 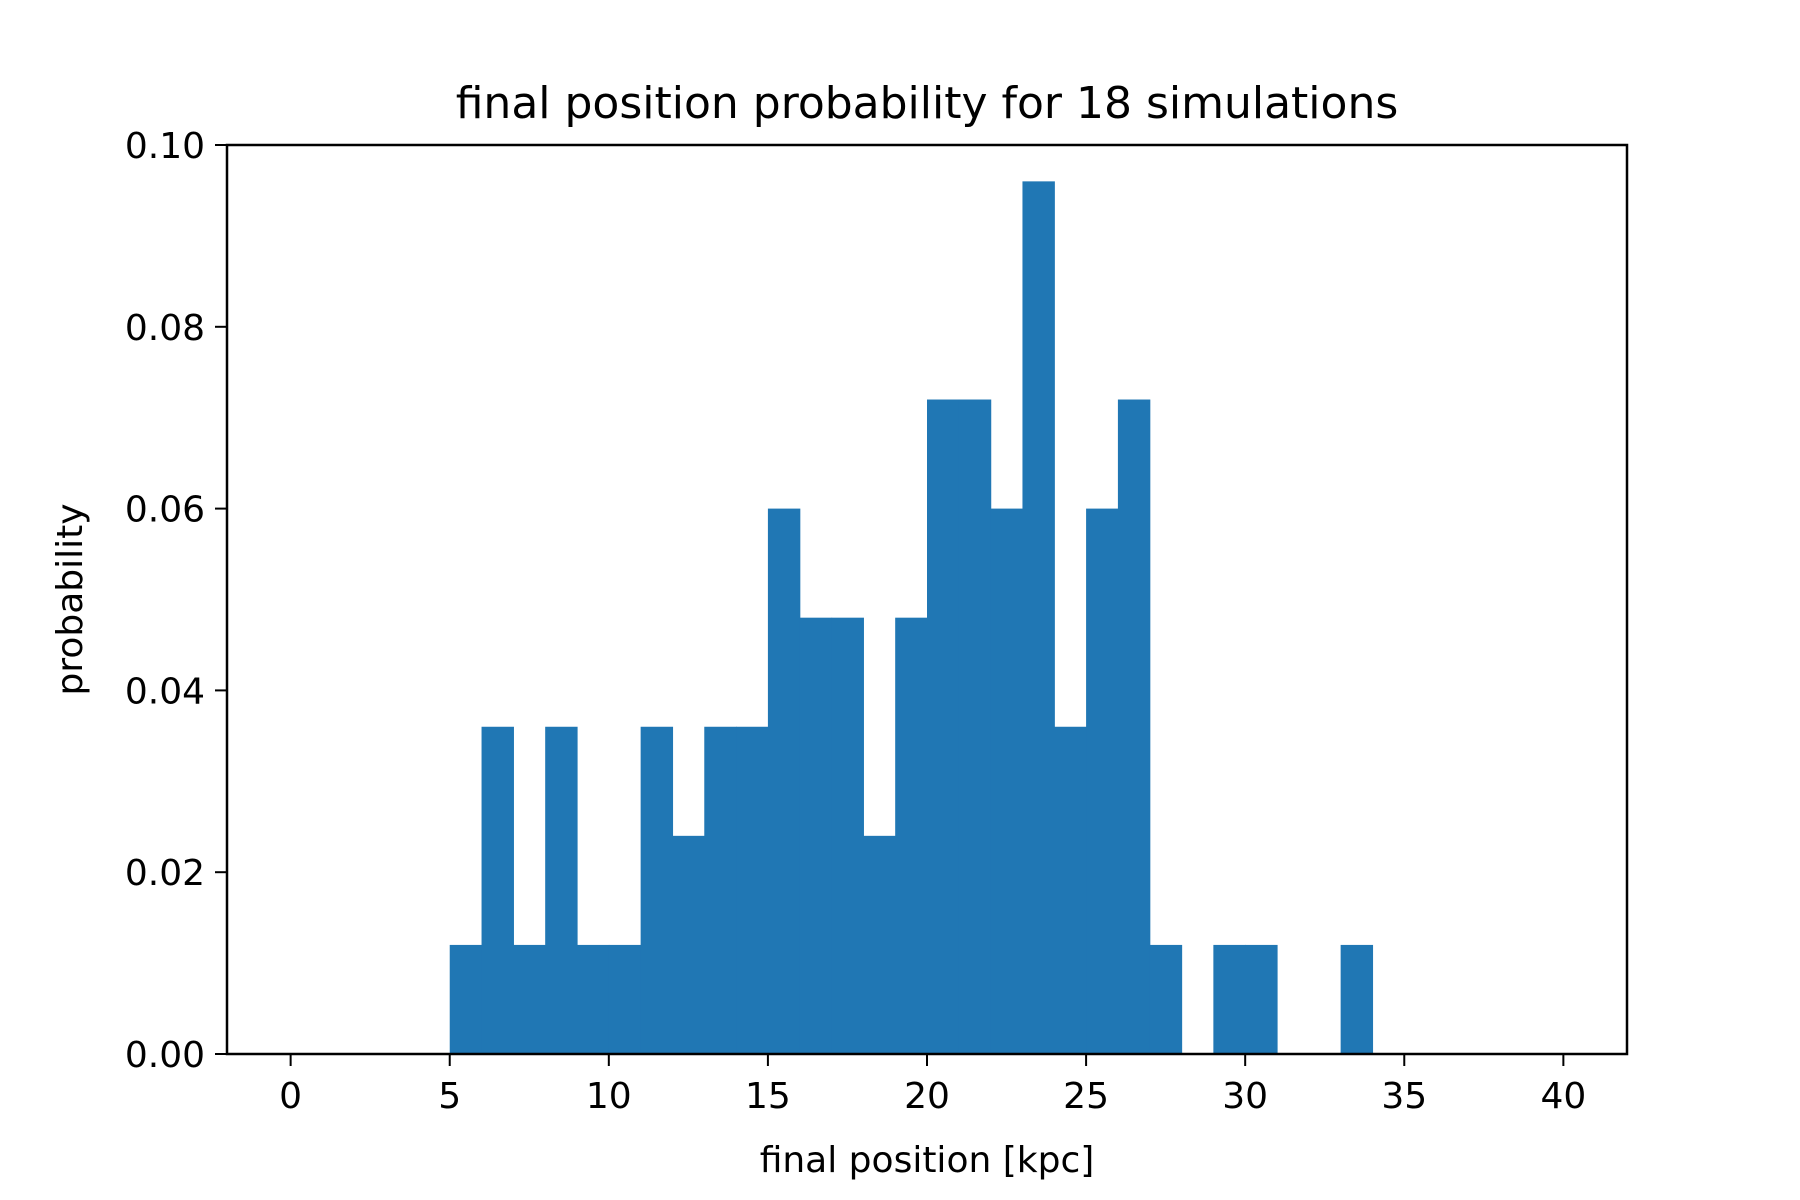 What do you see at coordinates (165, 328) in the screenshot?
I see `y-tick-label: 0.08` at bounding box center [165, 328].